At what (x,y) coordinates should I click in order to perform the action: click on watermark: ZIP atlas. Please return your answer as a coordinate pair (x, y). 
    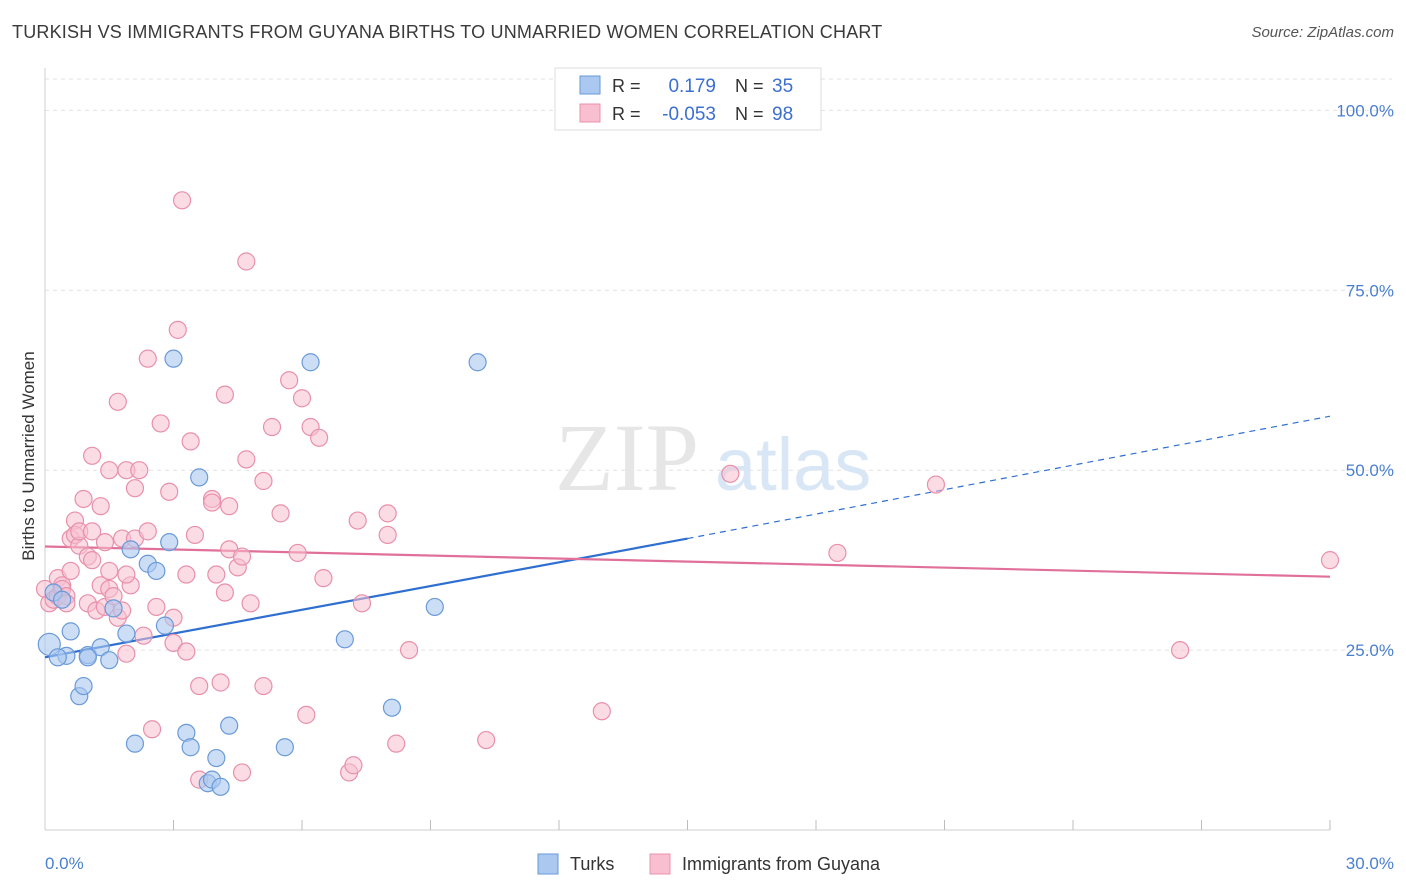
    Looking at the image, I should click on (713, 457).